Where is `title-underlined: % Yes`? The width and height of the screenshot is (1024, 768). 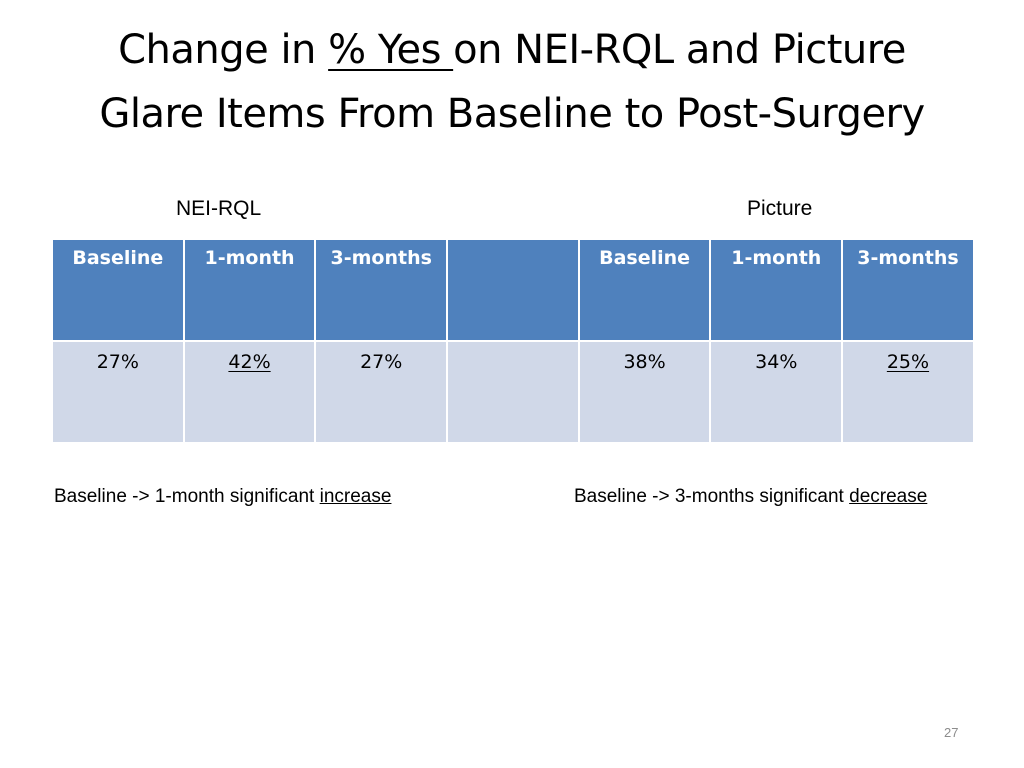 title-underlined: % Yes is located at coordinates (391, 50).